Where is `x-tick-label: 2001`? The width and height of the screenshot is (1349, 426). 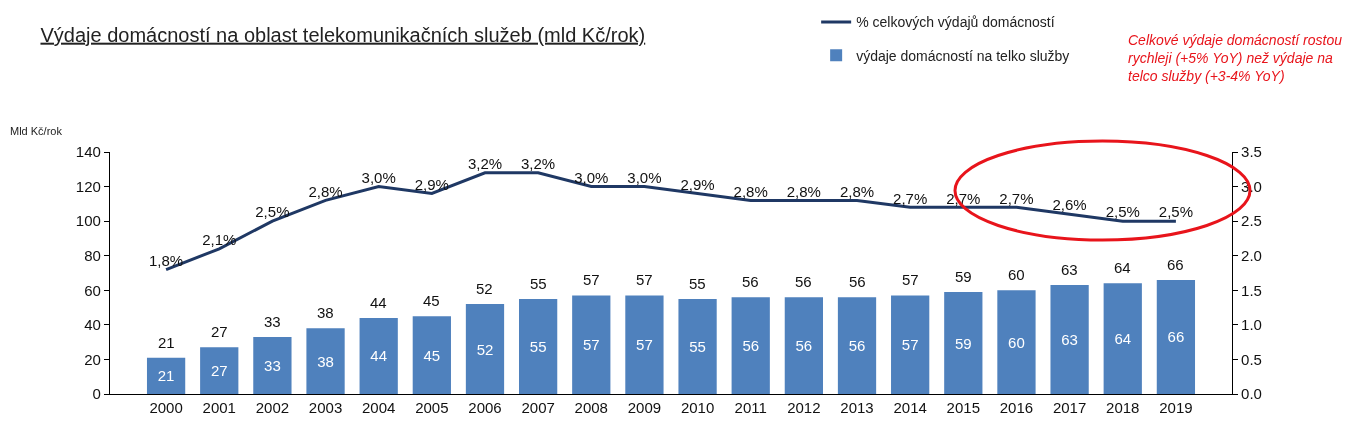
x-tick-label: 2001 is located at coordinates (219, 408).